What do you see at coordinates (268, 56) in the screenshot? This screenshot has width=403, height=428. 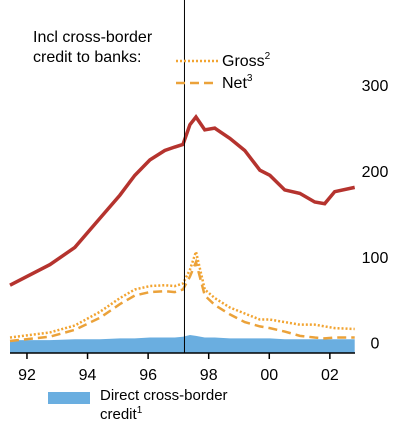 I see `legend-footnote: 2` at bounding box center [268, 56].